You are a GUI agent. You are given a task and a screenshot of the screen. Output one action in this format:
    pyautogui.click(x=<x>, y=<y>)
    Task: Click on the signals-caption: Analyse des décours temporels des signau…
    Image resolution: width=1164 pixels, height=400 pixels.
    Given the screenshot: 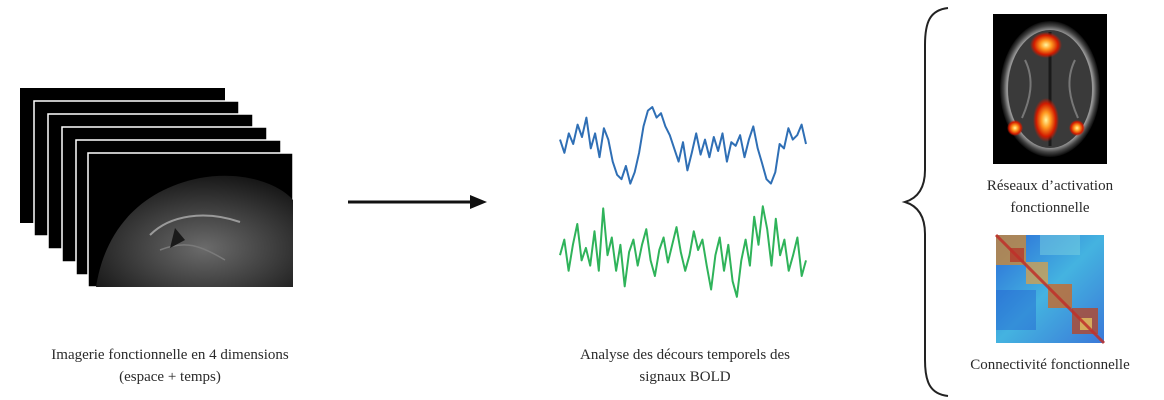 What is the action you would take?
    pyautogui.click(x=685, y=366)
    